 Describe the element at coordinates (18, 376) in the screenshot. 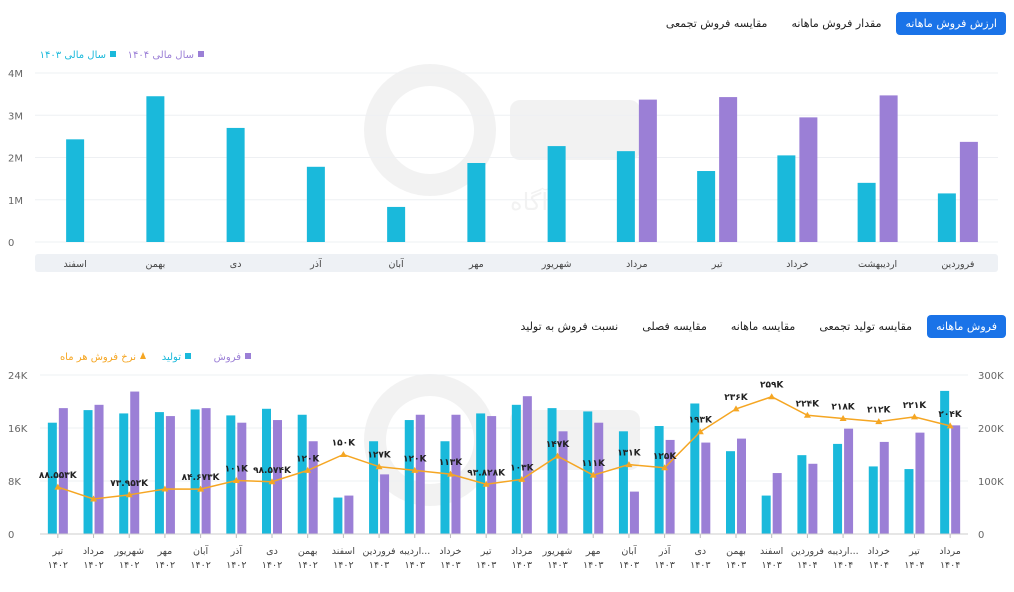

I see `y-left-tick-label: 24K` at that location.